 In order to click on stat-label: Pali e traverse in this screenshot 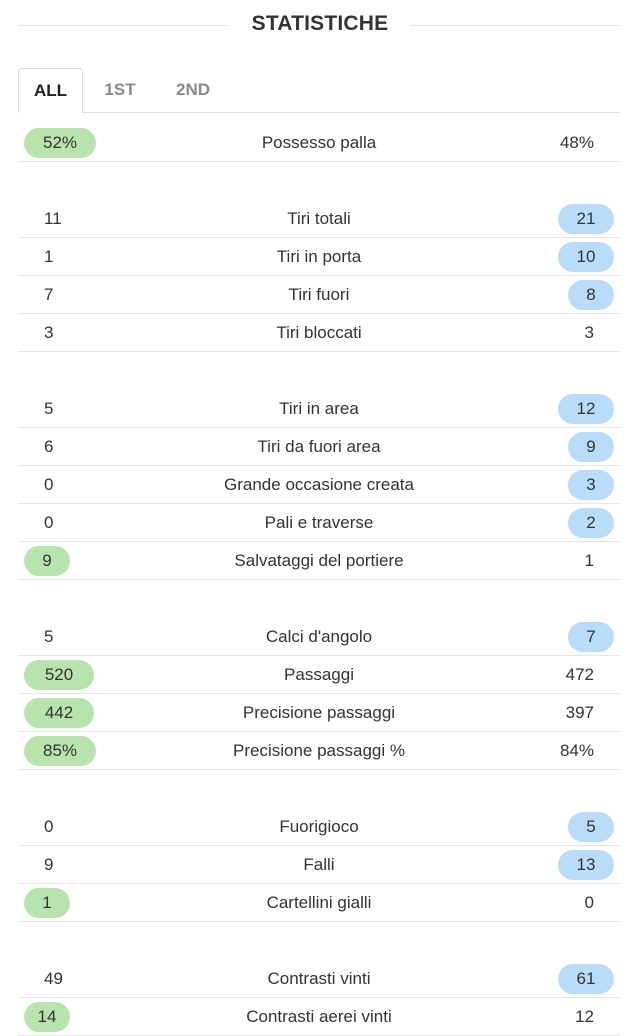, I will do `click(319, 522)`.